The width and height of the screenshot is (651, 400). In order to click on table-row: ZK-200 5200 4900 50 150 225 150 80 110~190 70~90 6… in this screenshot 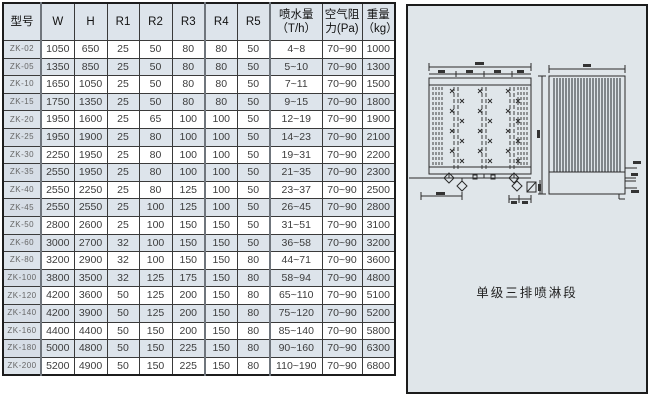, I will do `click(199, 366)`.